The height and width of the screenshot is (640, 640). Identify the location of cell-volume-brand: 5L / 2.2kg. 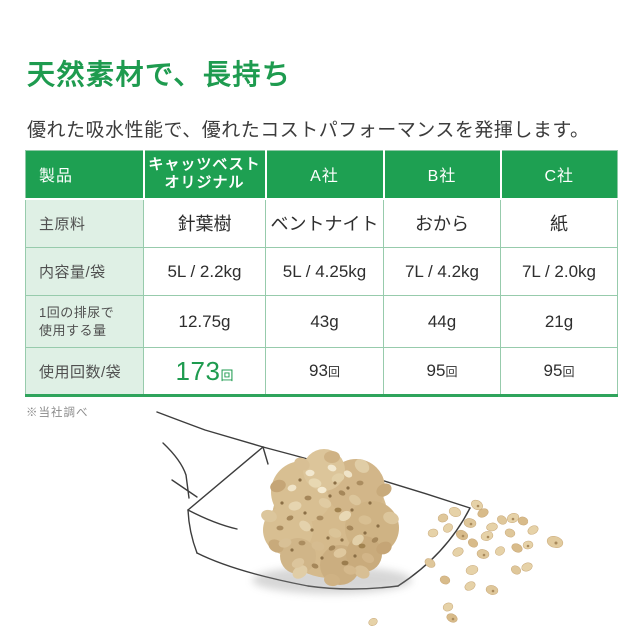
(204, 271).